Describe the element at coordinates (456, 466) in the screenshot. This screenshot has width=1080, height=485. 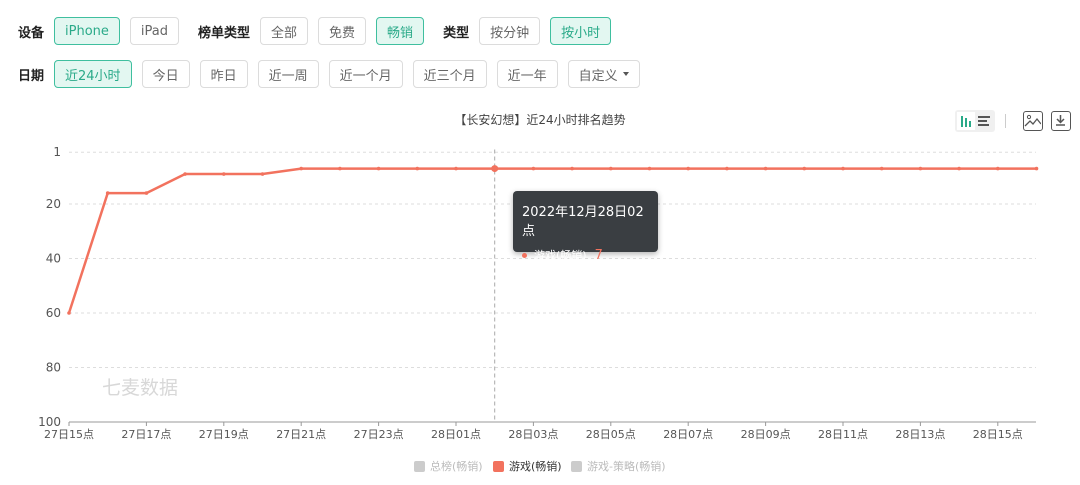
I see `legend-item: 总榜(畅销)` at that location.